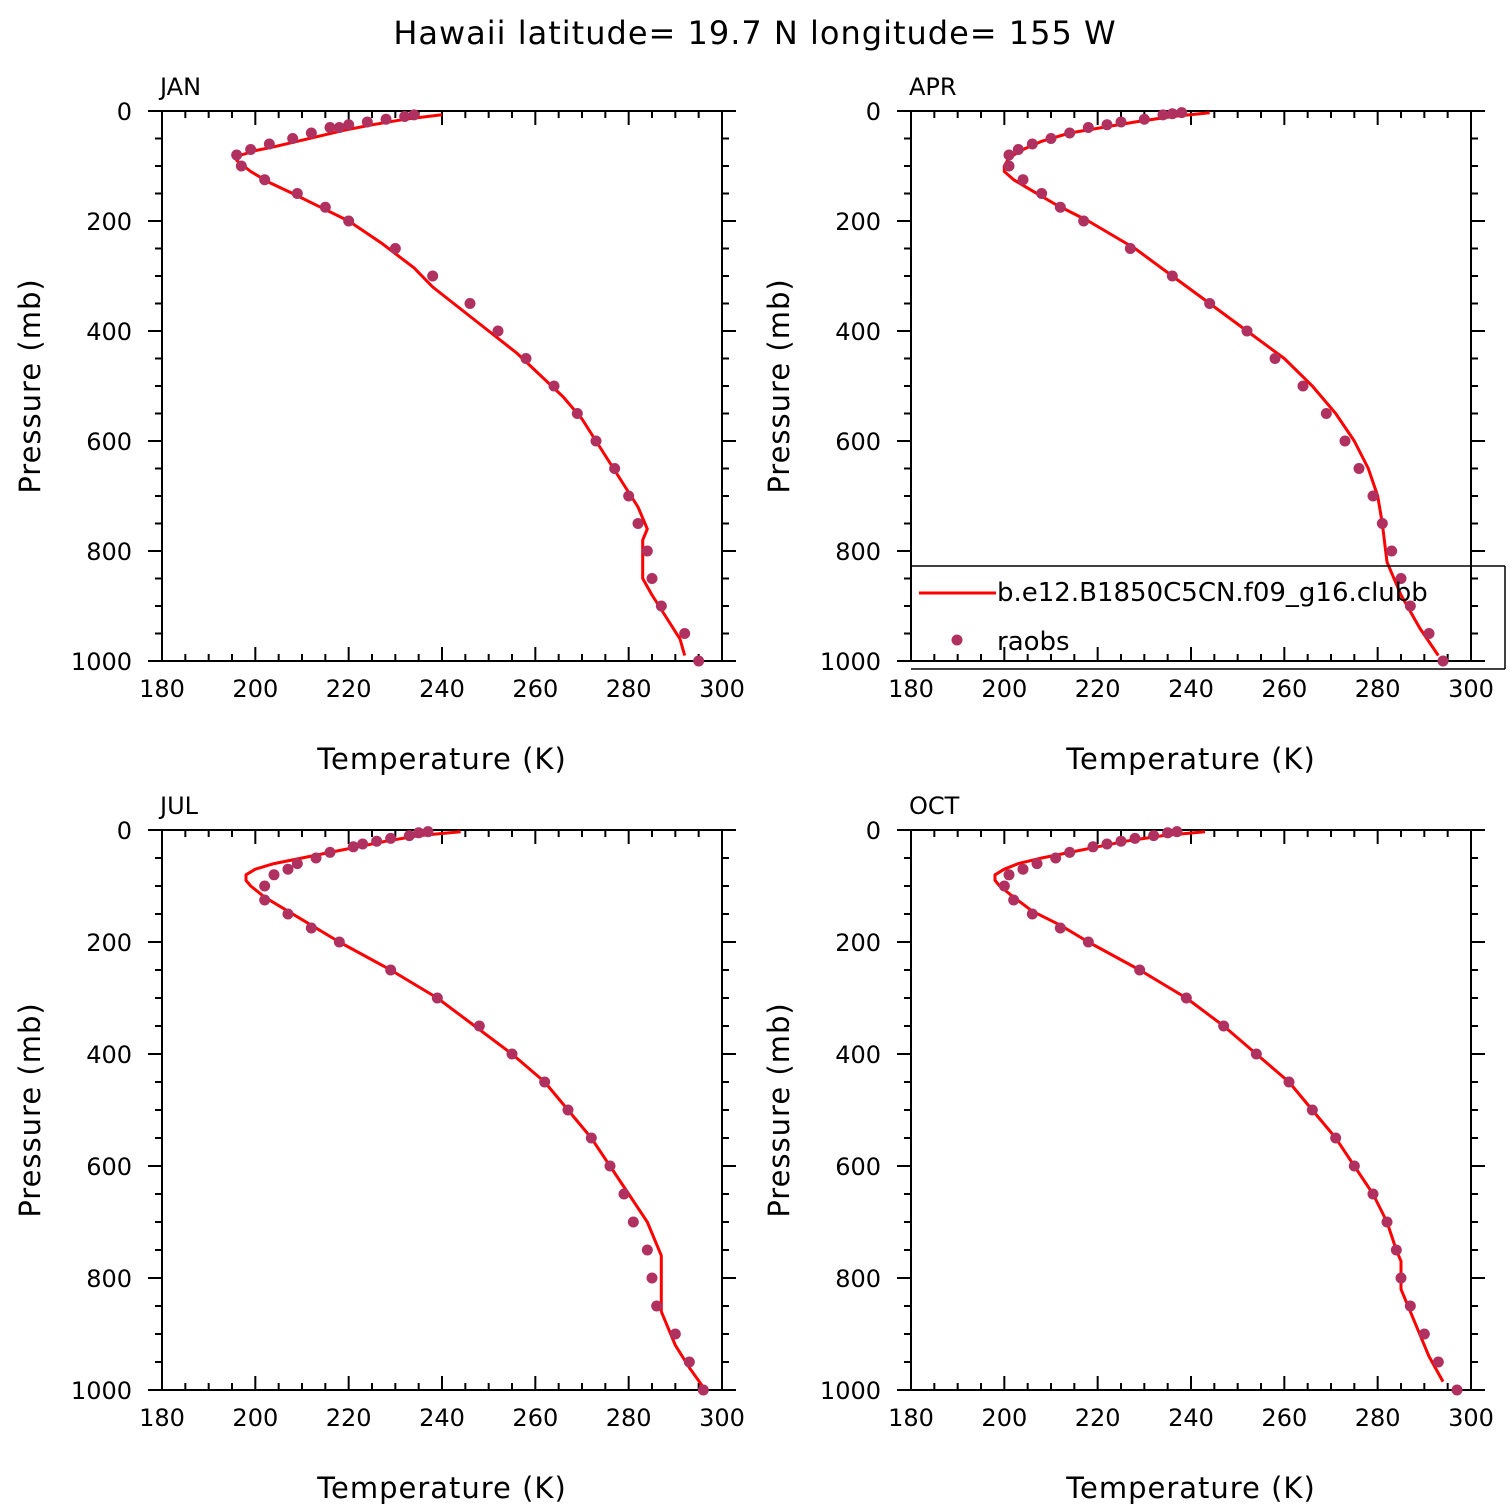 The width and height of the screenshot is (1510, 1510). Describe the element at coordinates (933, 87) in the screenshot. I see `panel-label: APR` at that location.